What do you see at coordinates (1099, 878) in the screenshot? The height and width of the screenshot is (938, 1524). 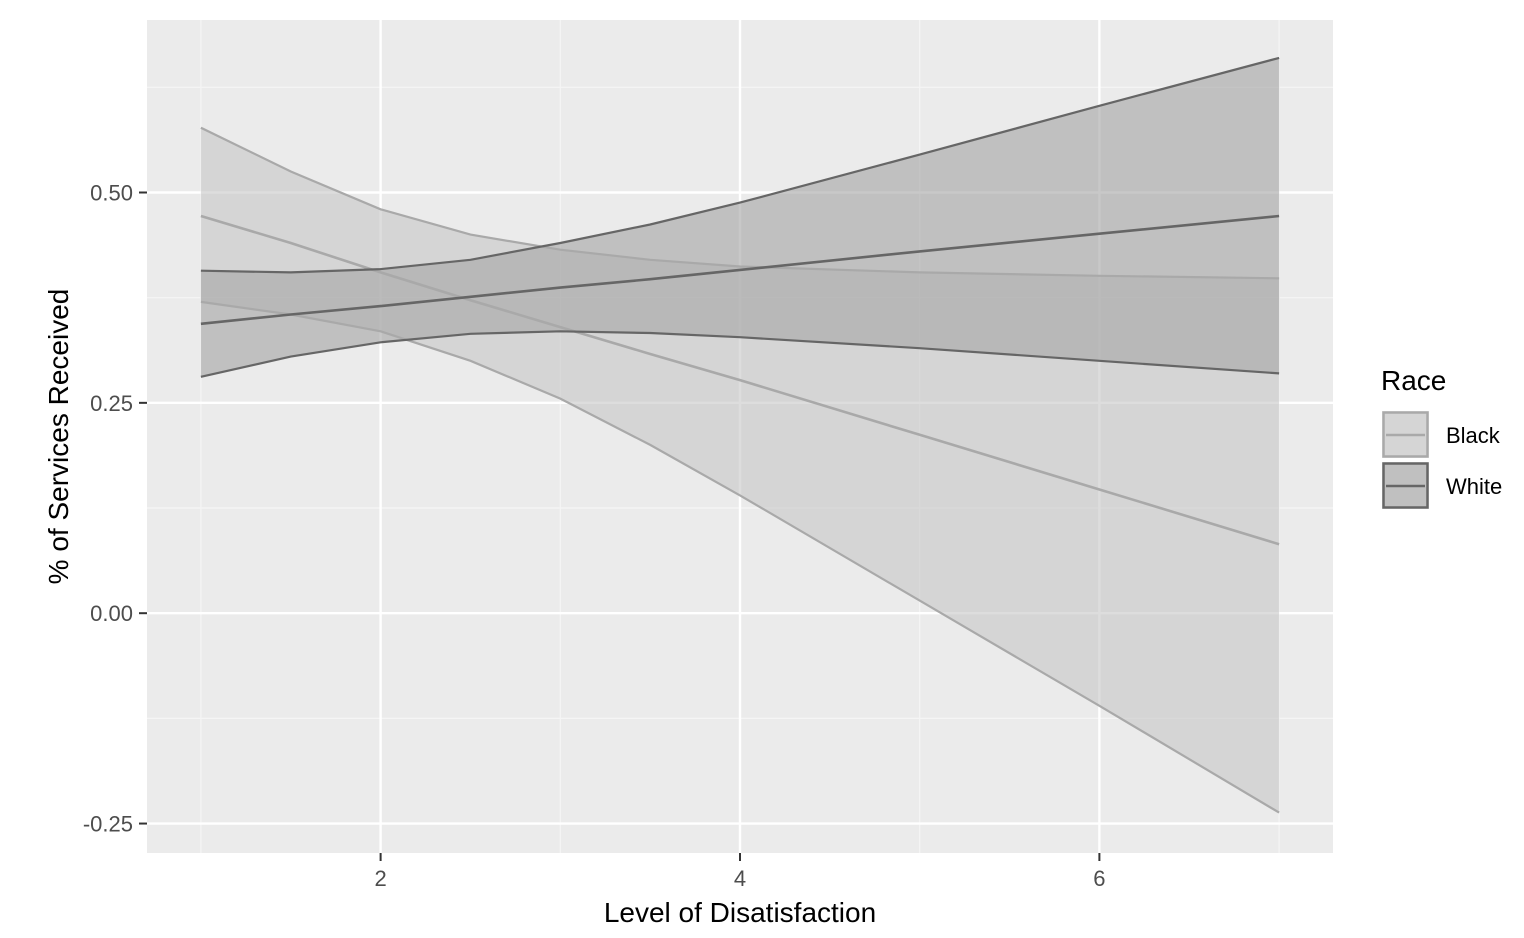 I see `x-tick-label: 6` at bounding box center [1099, 878].